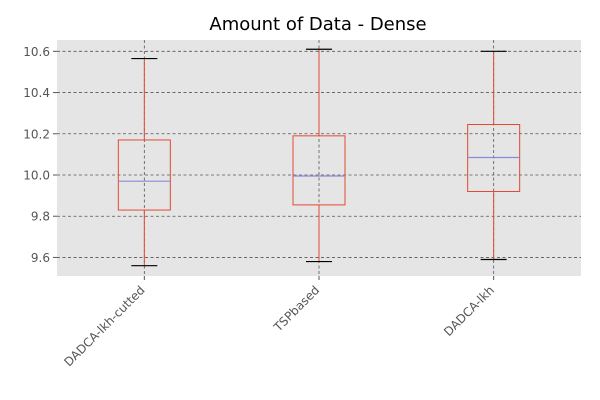 The image size is (600, 400). What do you see at coordinates (40, 217) in the screenshot?
I see `y-tick-label: 9.8` at bounding box center [40, 217].